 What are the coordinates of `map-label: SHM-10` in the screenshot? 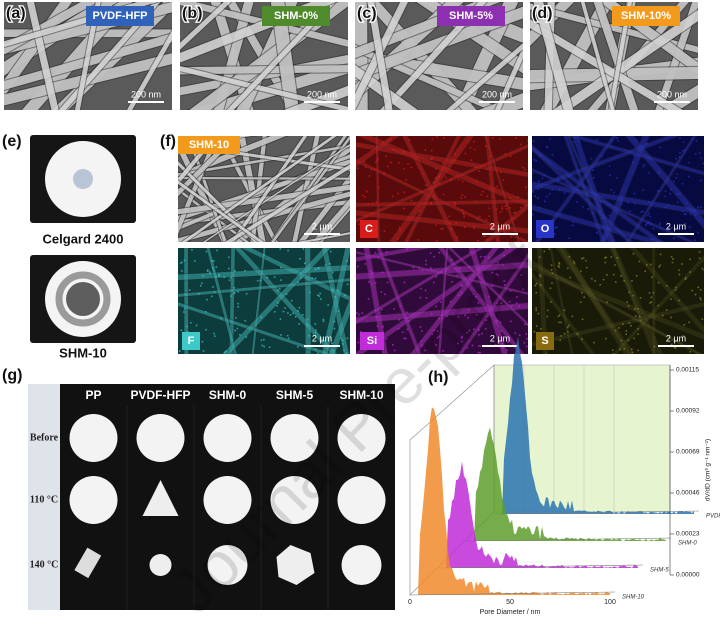 It's located at (209, 145).